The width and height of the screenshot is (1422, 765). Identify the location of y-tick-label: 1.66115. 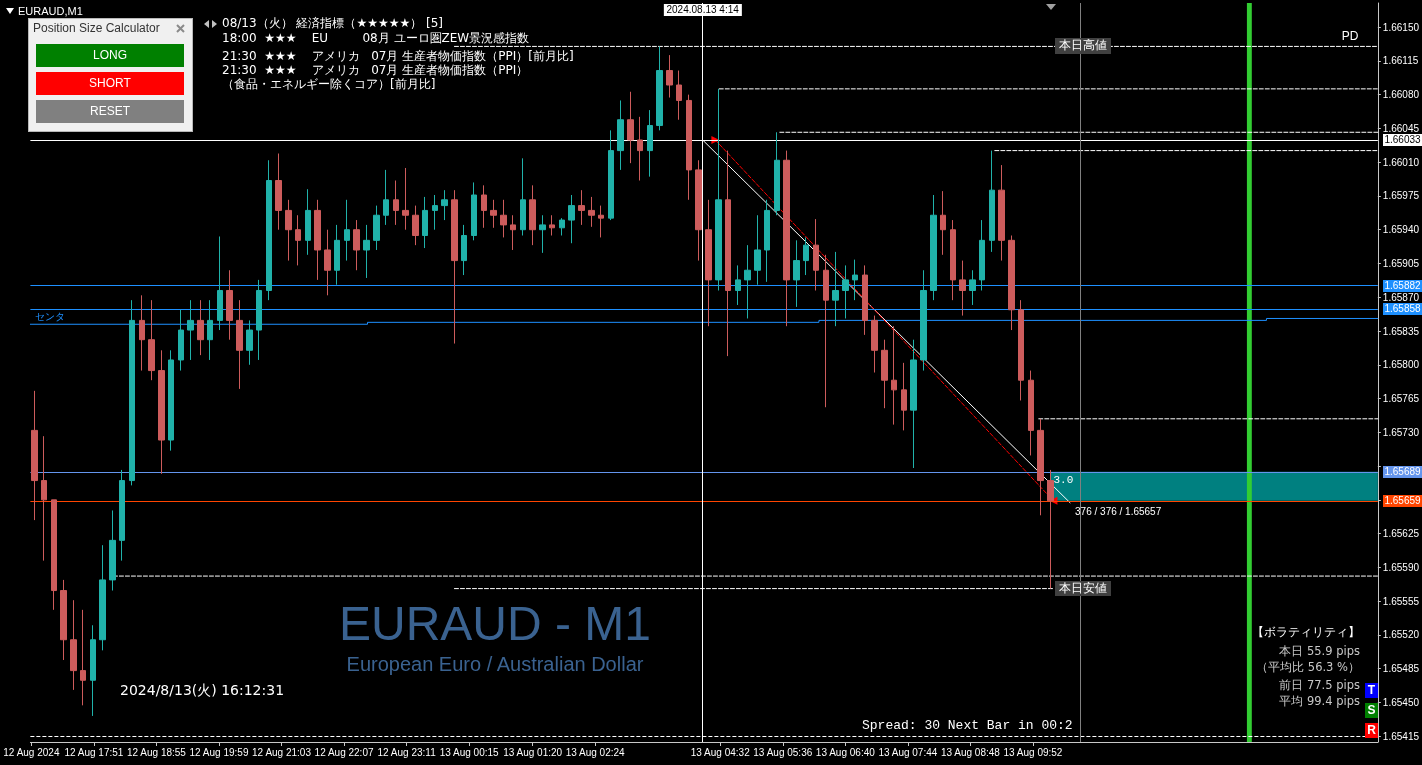
(1400, 61).